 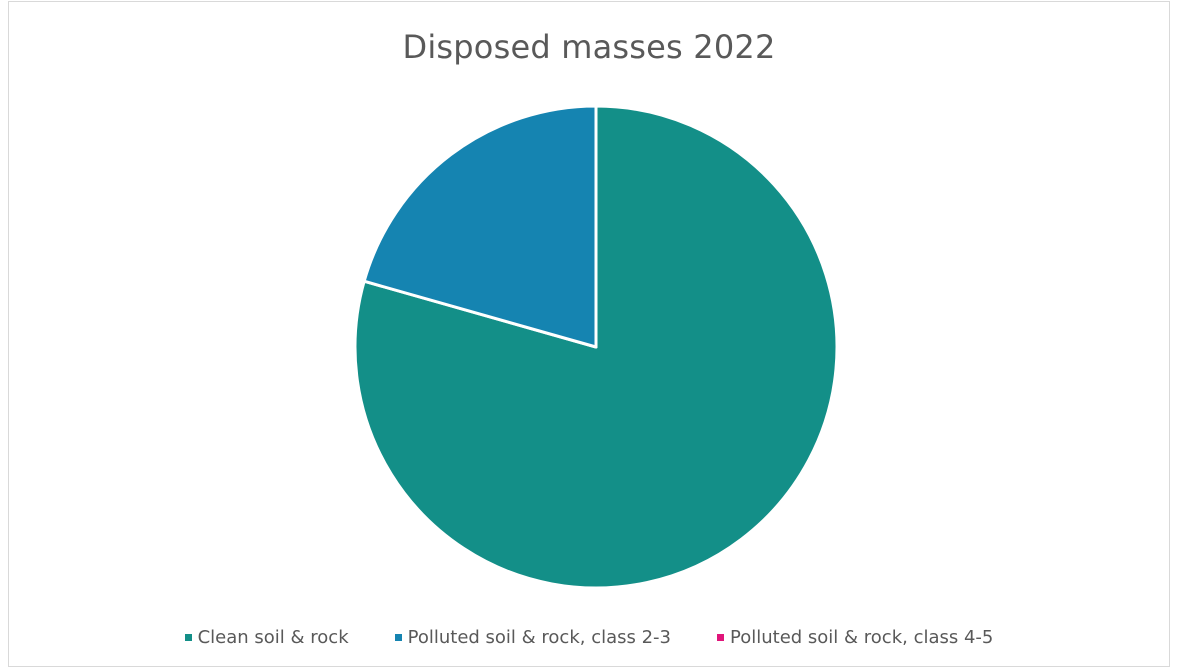 I want to click on legend-label: Clean soil & rock, so click(x=273, y=637).